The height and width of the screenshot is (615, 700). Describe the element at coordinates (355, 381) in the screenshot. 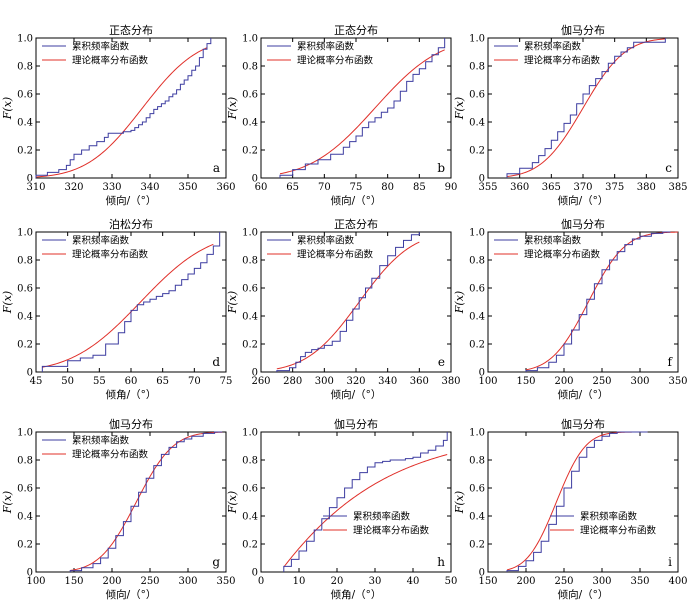

I see `x-tick-label: 320` at that location.